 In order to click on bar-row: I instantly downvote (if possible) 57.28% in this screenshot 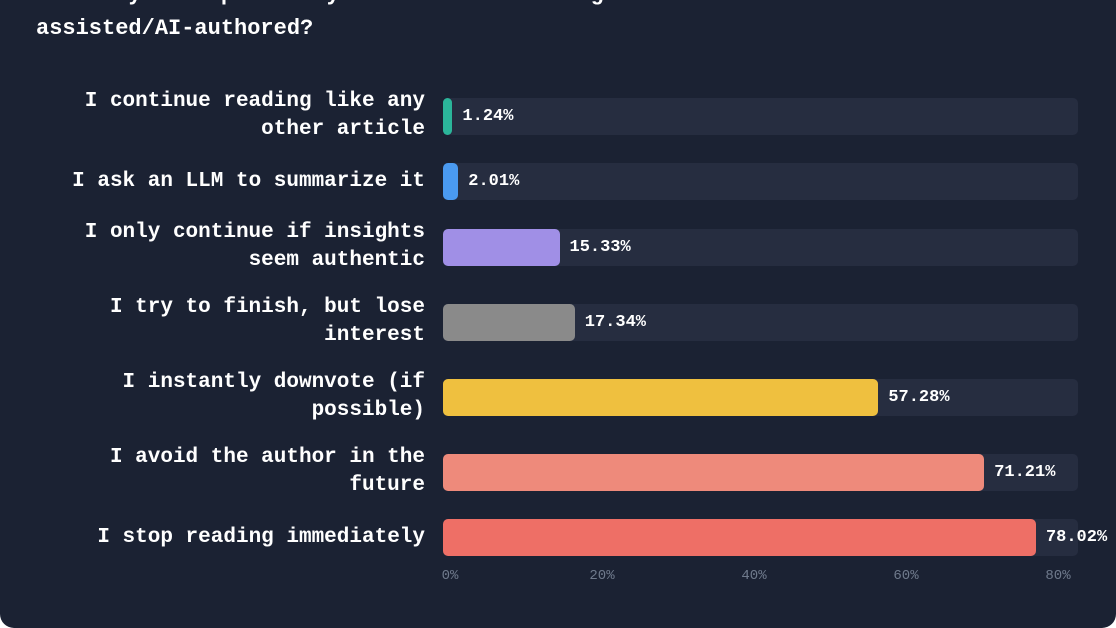, I will do `click(558, 397)`.